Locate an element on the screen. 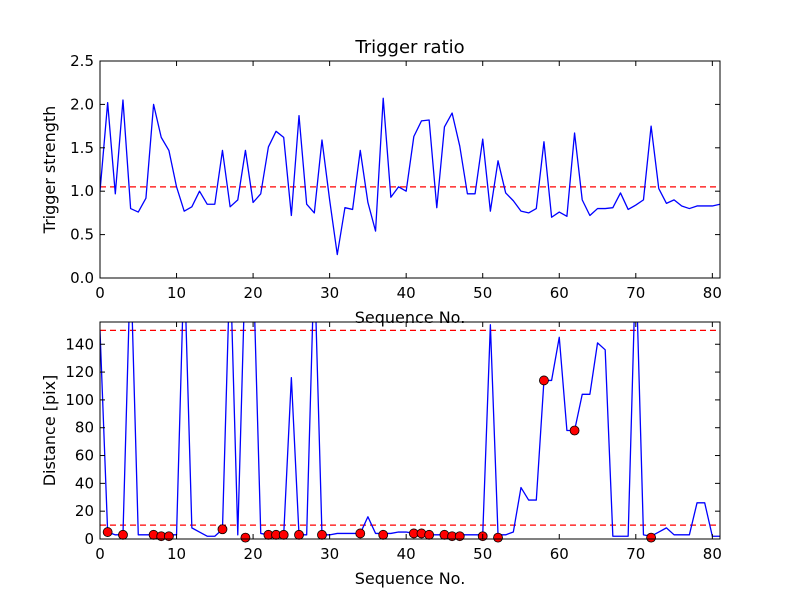 This screenshot has width=800, height=600. y-tick-label: 40 is located at coordinates (84, 483).